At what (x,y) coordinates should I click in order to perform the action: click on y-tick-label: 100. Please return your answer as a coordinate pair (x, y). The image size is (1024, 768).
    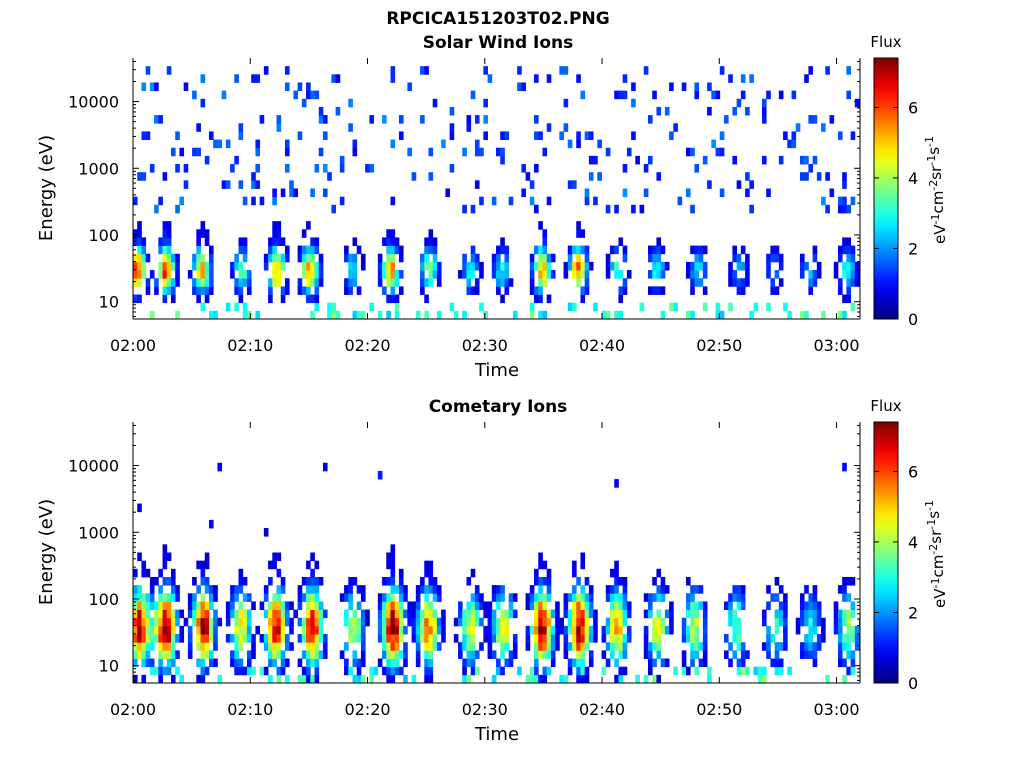
    Looking at the image, I should click on (103, 599).